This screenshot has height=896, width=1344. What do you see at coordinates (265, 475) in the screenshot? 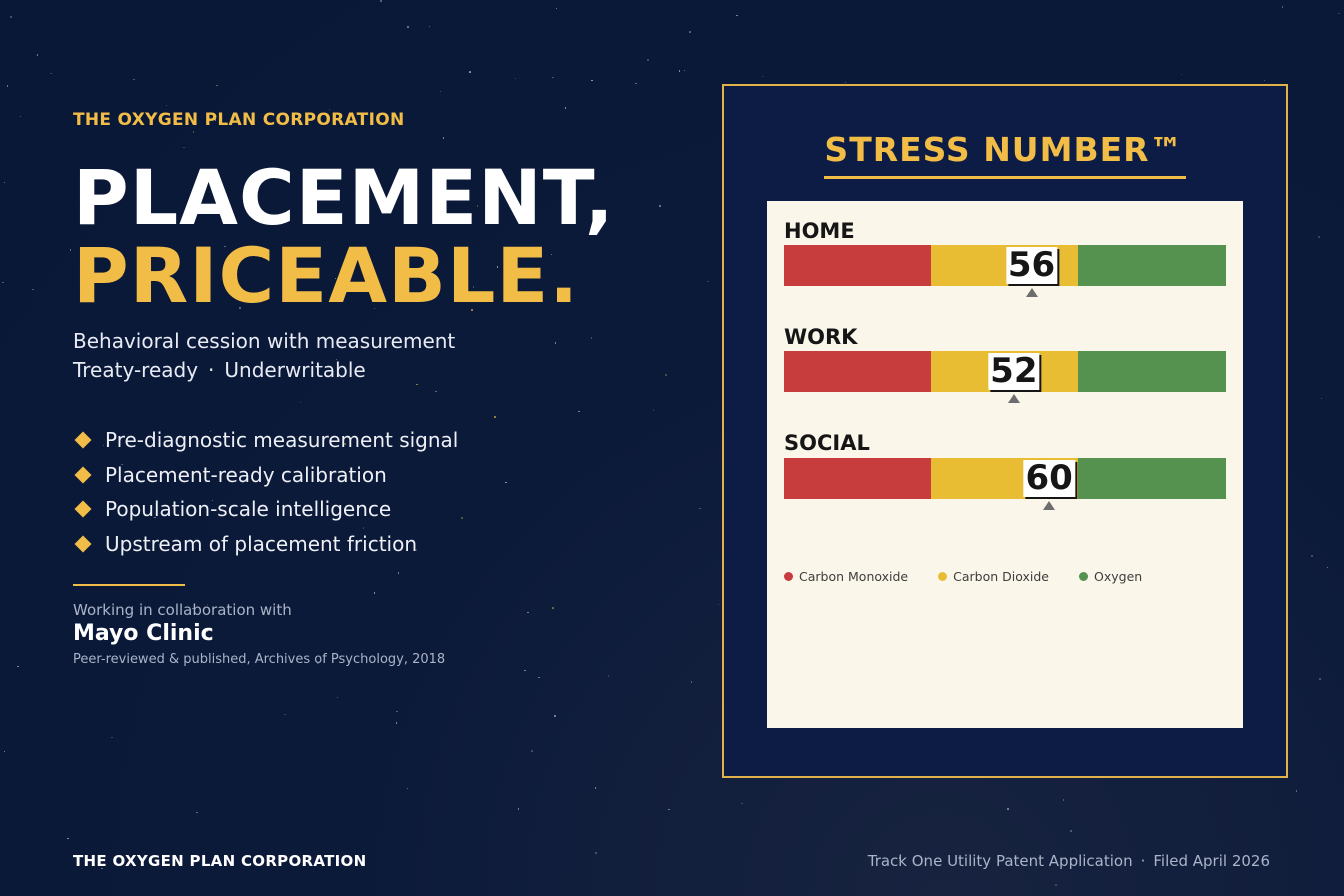
I see `feature-item: Placement-ready calibration` at bounding box center [265, 475].